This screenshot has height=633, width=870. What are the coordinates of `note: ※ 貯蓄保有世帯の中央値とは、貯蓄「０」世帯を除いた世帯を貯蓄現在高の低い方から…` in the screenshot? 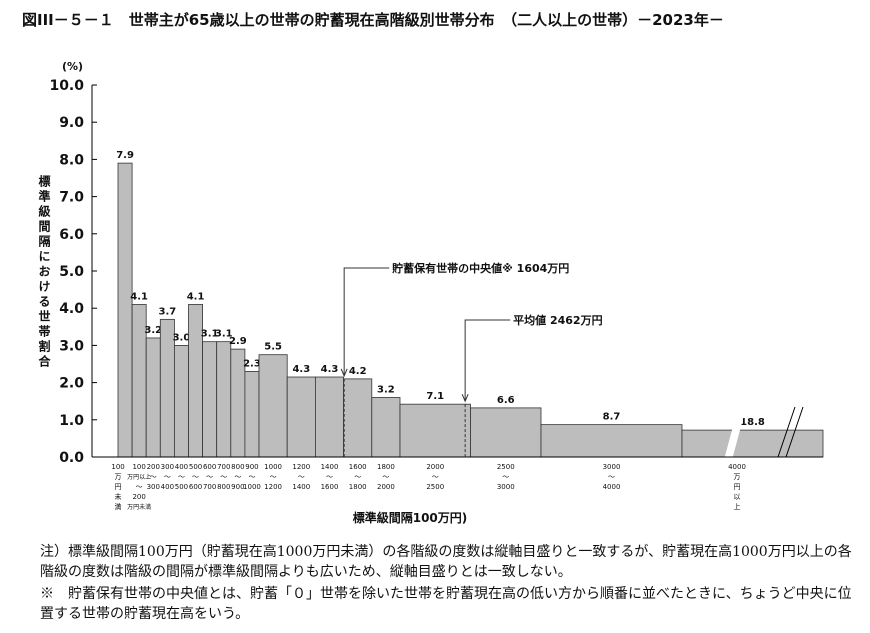 It's located at (446, 604).